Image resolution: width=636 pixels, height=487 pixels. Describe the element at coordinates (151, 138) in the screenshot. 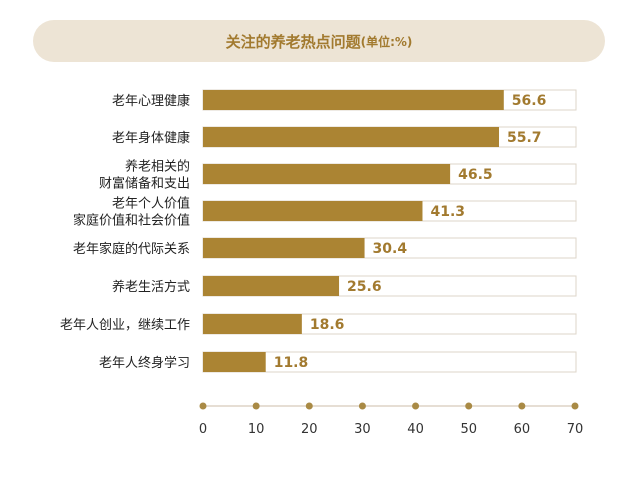

I see `category-label: 老年身体健康` at that location.